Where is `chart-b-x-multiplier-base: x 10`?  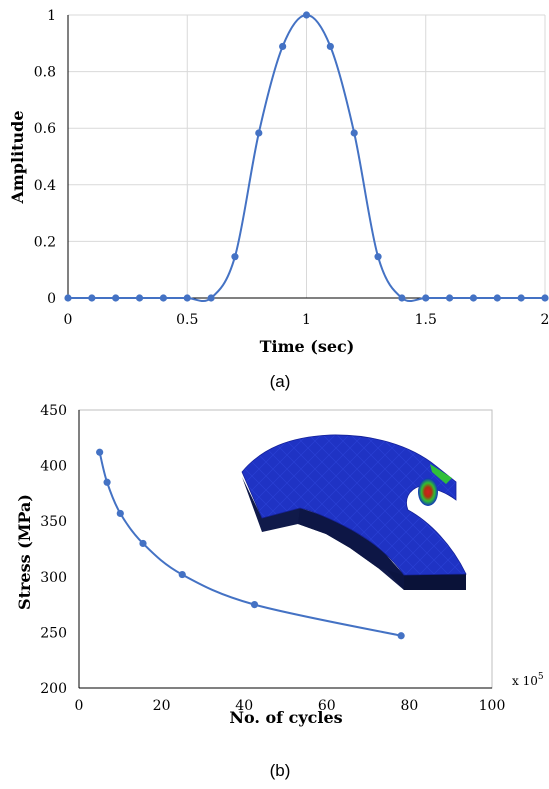 chart-b-x-multiplier-base: x 10 is located at coordinates (525, 681).